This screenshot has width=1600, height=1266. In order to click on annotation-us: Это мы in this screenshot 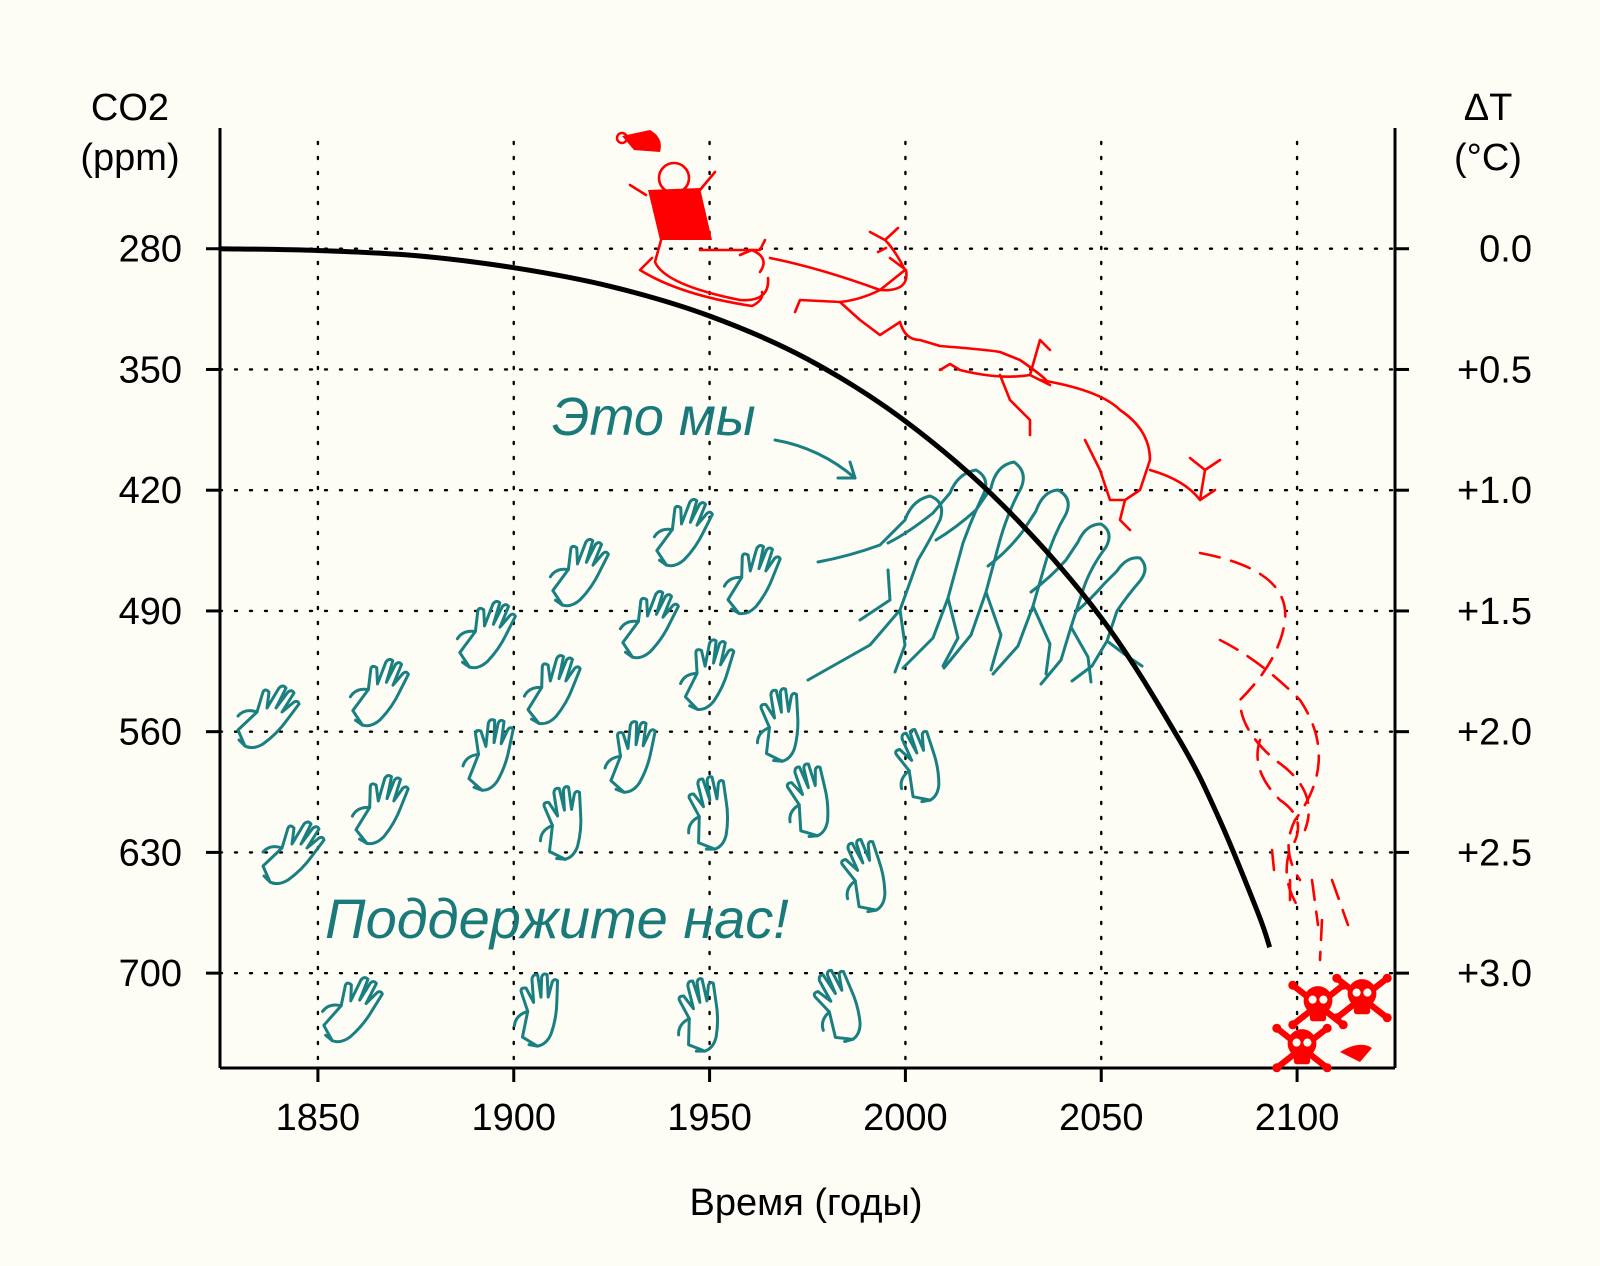, I will do `click(704, 433)`.